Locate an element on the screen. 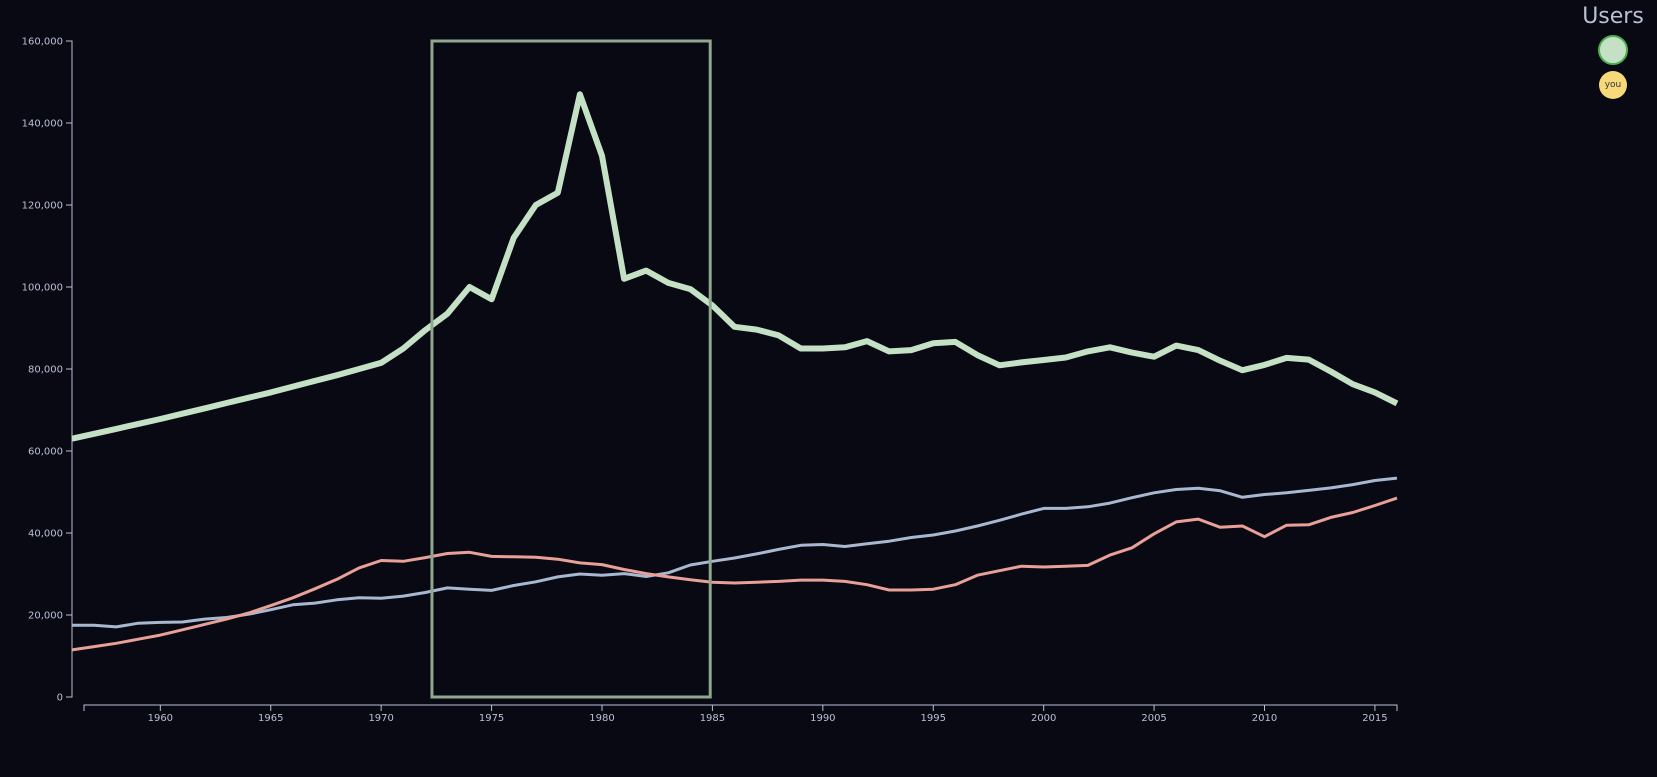 This screenshot has height=777, width=1657. you-avatar: you is located at coordinates (1613, 85).